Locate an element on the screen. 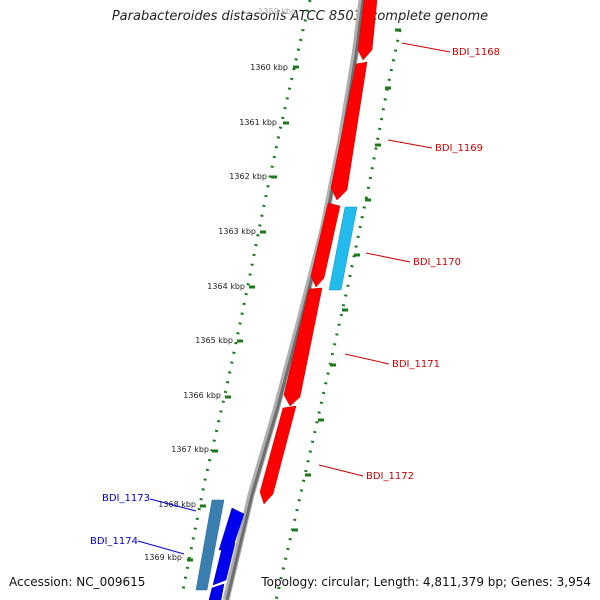  gene-label-bdi-1168: BDI_1168 is located at coordinates (476, 52).